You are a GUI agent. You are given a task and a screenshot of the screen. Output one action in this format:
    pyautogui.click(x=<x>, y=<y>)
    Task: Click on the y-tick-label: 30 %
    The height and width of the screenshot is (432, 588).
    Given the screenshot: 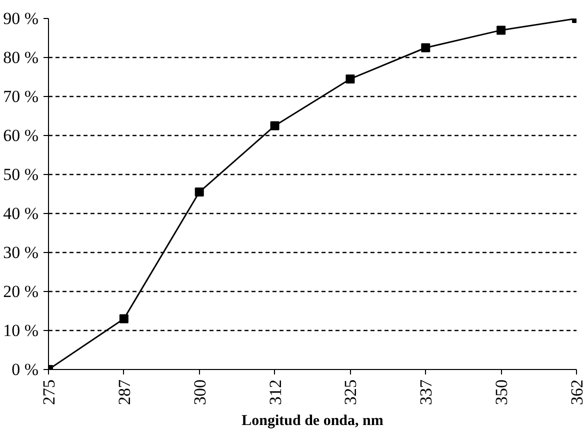 What is the action you would take?
    pyautogui.click(x=21, y=252)
    